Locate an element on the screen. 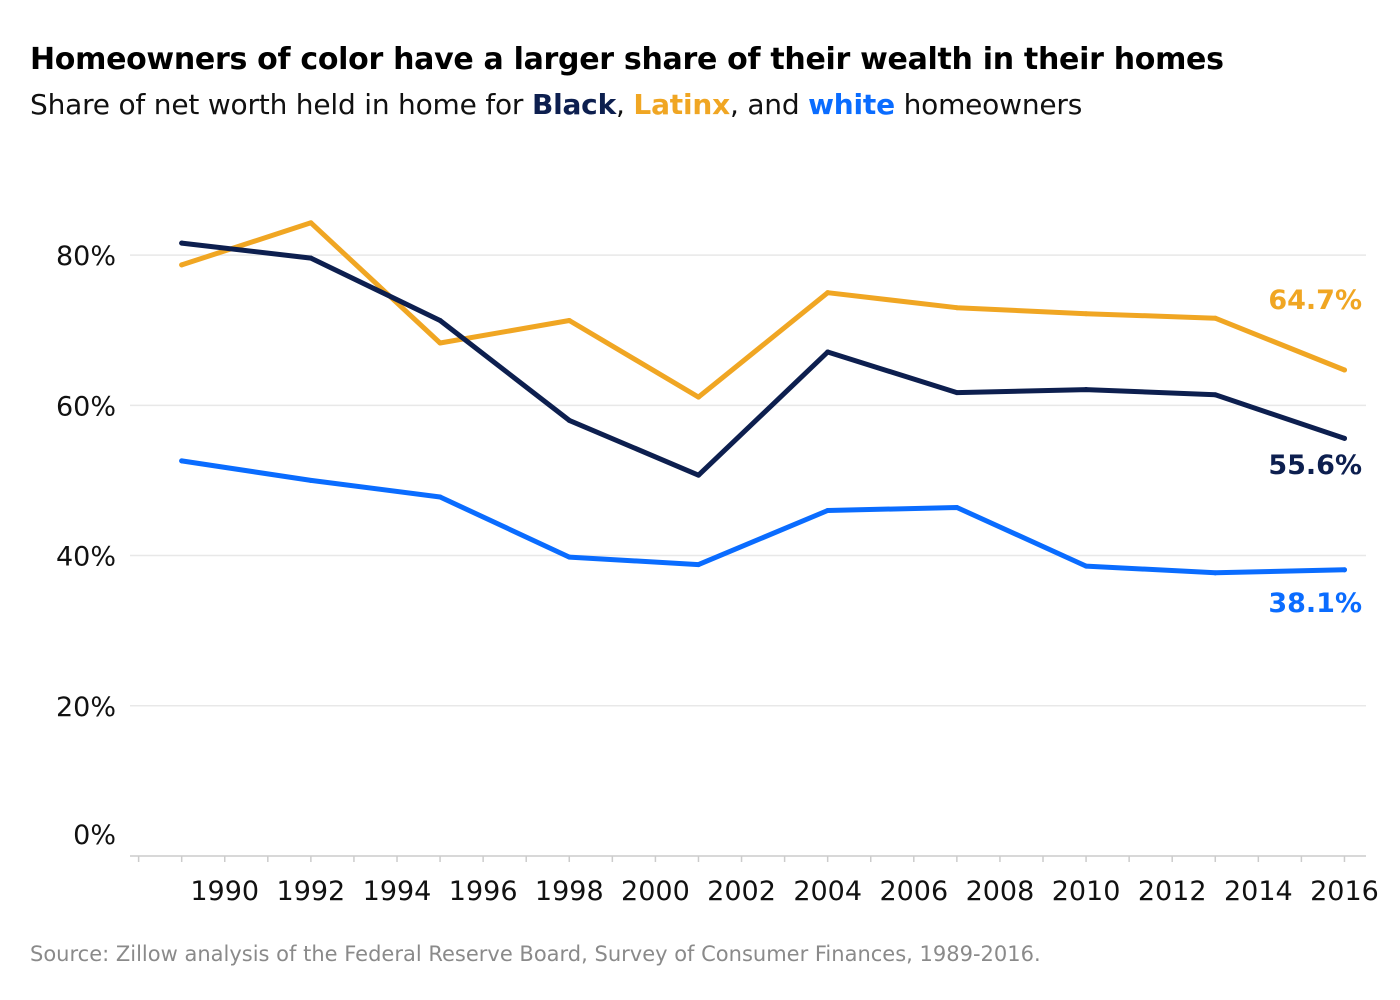 This screenshot has height=1000, width=1400. data-point-black-2001 is located at coordinates (698, 475).